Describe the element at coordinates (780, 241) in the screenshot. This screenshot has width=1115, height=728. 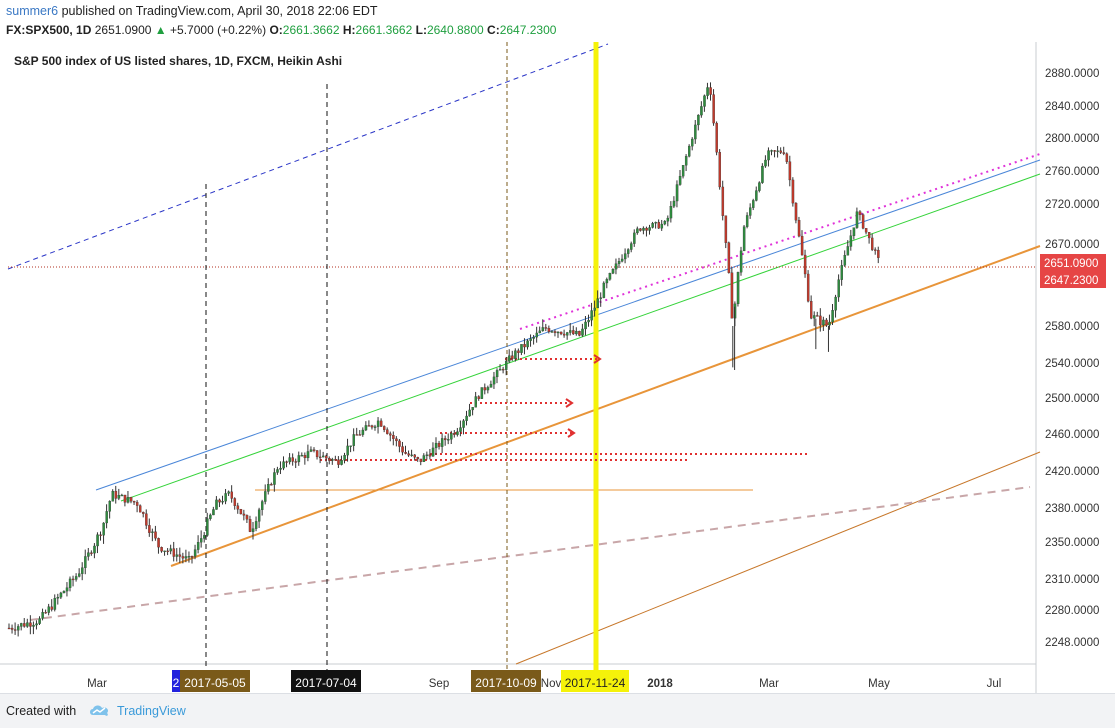
I see `magenta-dotted-line` at that location.